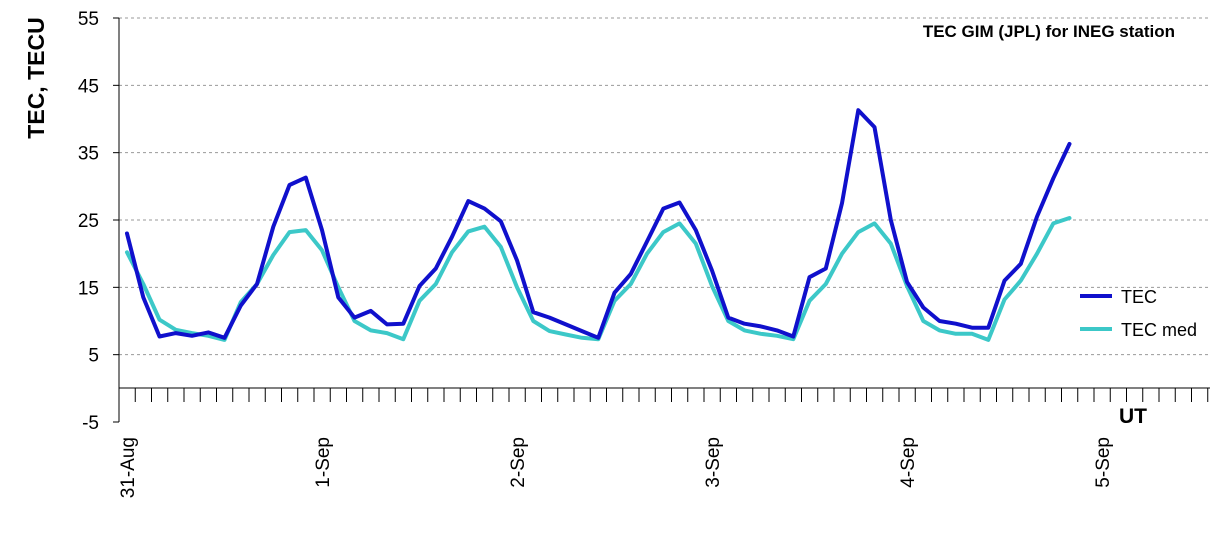 The height and width of the screenshot is (533, 1224). I want to click on y-tick-label: 35, so click(88, 154).